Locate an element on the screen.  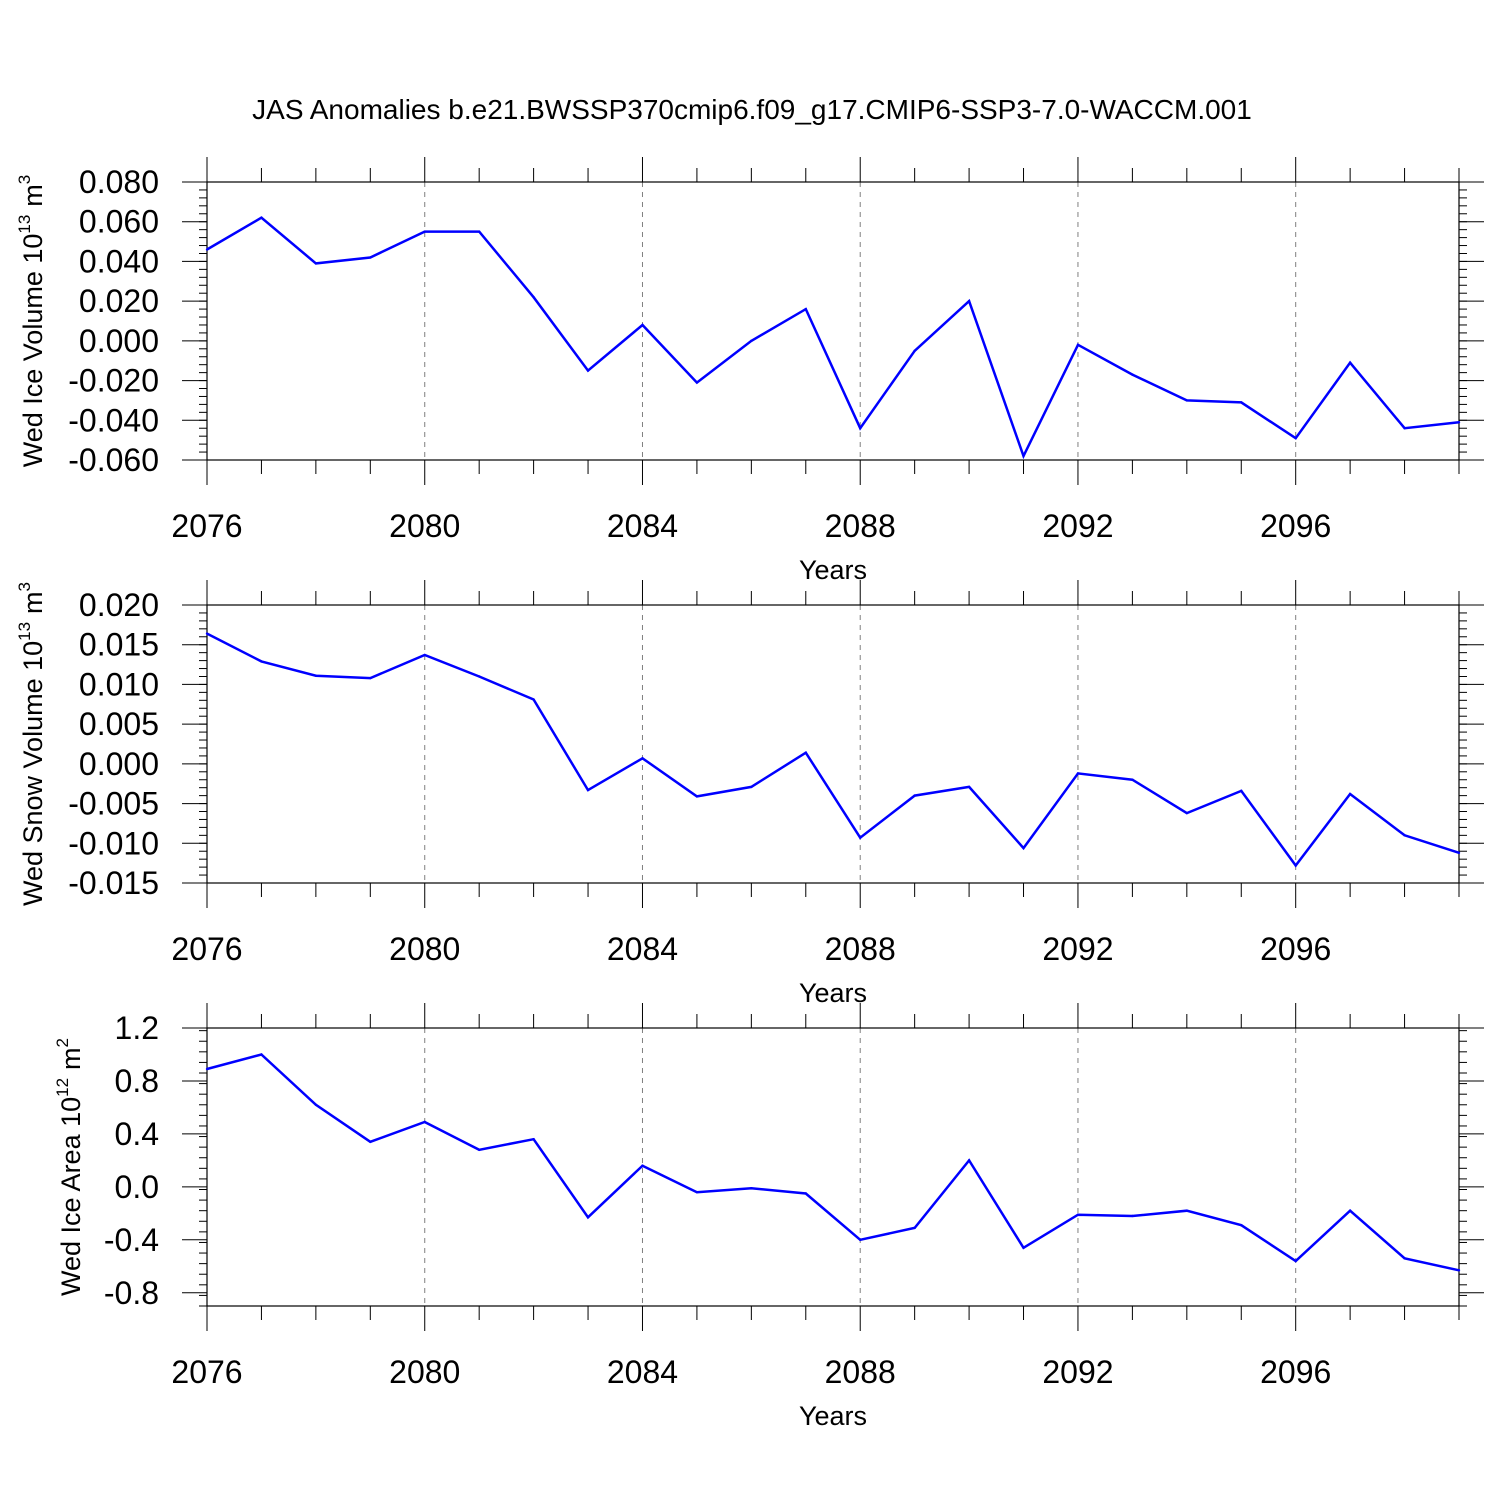
y-axis-label-exponent: 13 is located at coordinates (24, 631).